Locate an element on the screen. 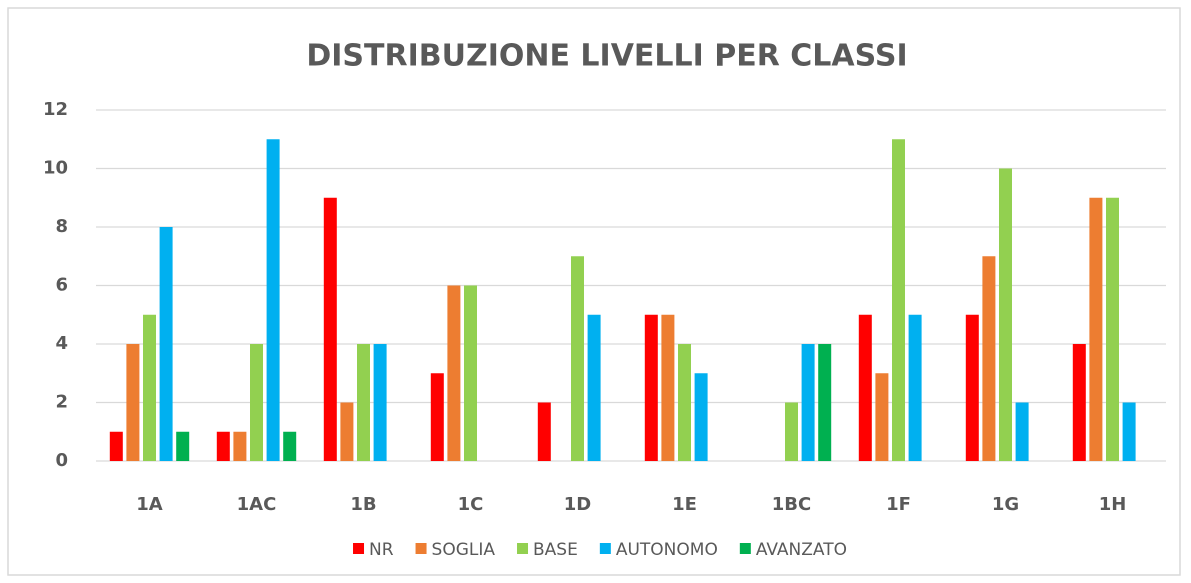  x-tick-label: 1C is located at coordinates (471, 504).